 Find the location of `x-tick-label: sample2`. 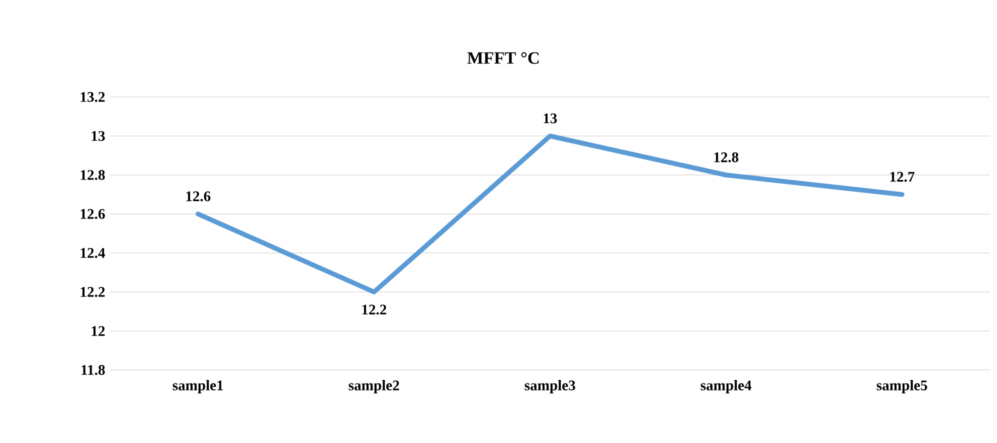

x-tick-label: sample2 is located at coordinates (374, 387).